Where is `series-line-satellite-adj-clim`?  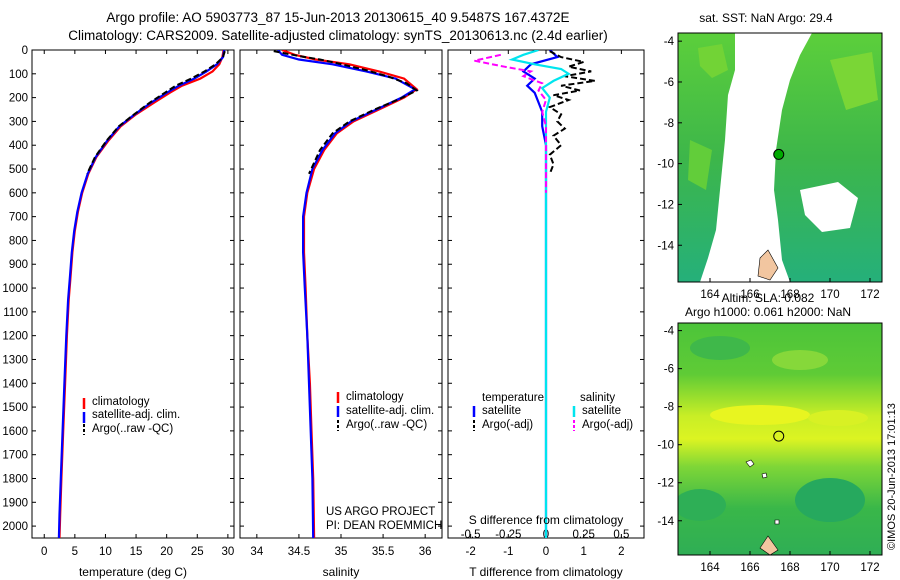
series-line-satellite-adj-clim is located at coordinates (347, 294).